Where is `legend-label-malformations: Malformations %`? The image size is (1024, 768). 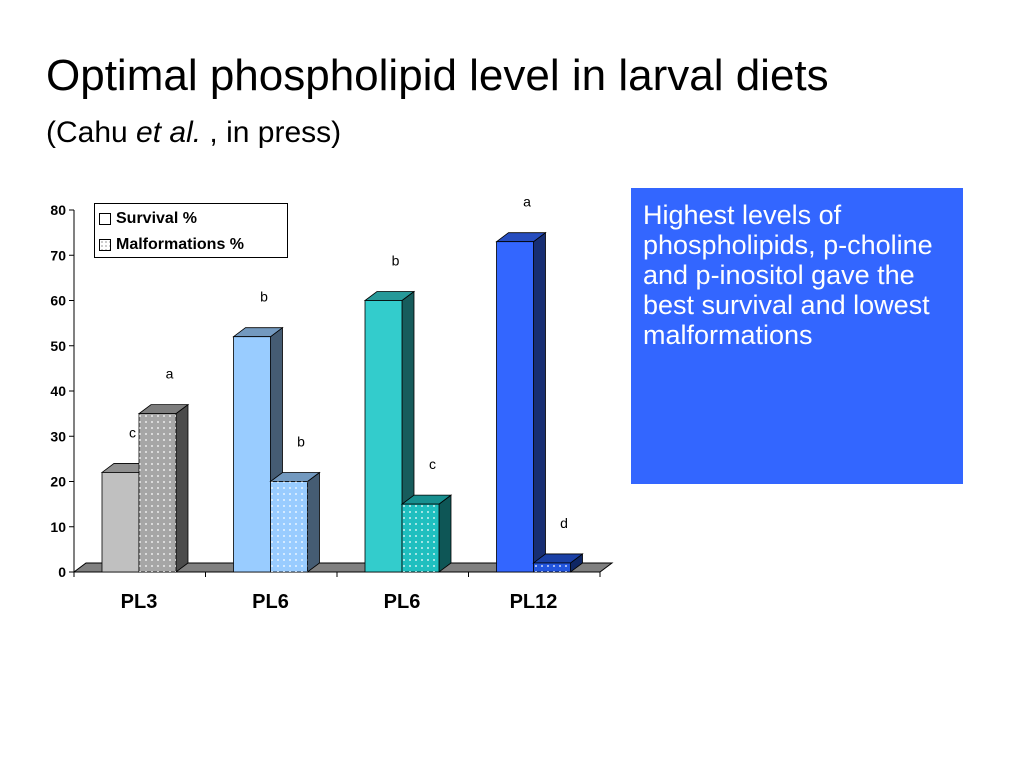
legend-label-malformations: Malformations % is located at coordinates (180, 244).